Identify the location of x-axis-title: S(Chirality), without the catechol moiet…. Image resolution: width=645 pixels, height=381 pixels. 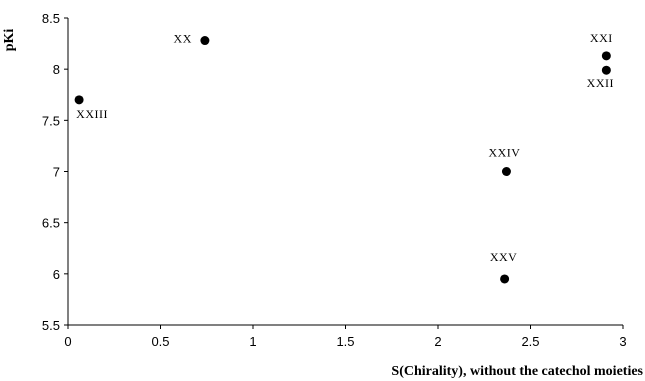
(517, 371).